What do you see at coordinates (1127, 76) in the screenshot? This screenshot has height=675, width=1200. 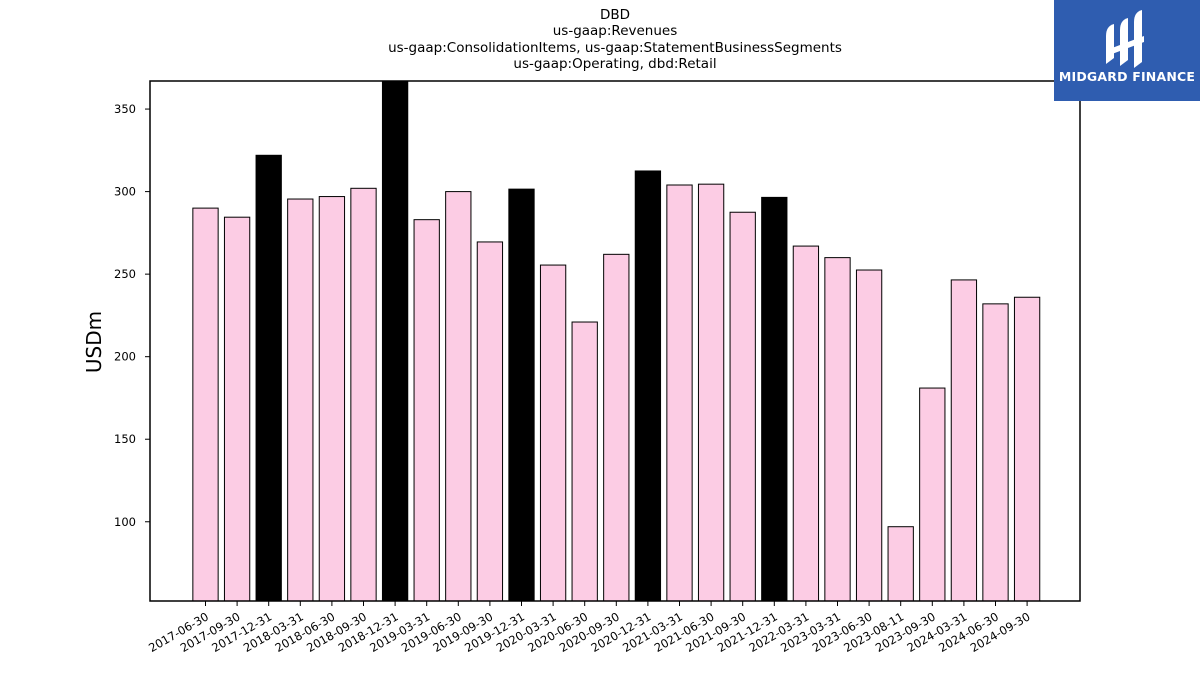 I see `logo-text: MIDGARD FINANCE` at bounding box center [1127, 76].